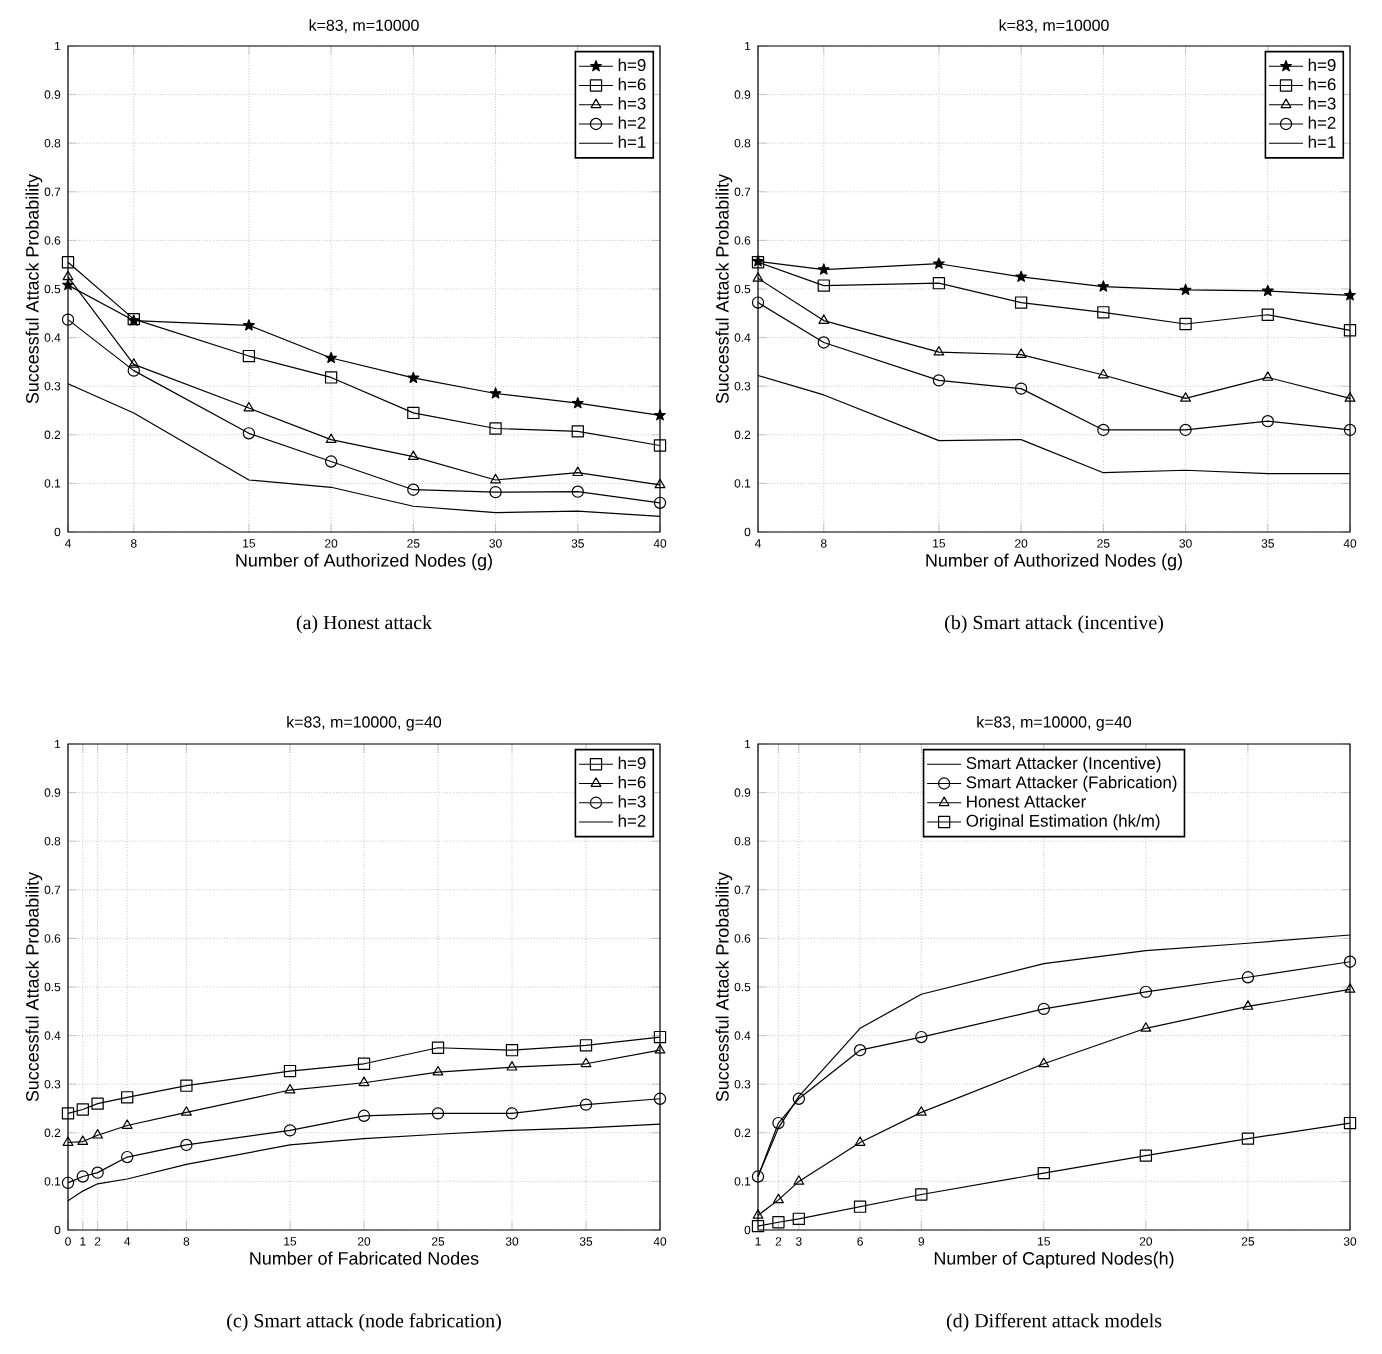  Describe the element at coordinates (1026, 801) in the screenshot. I see `legend-label: Honest Attacker` at that location.